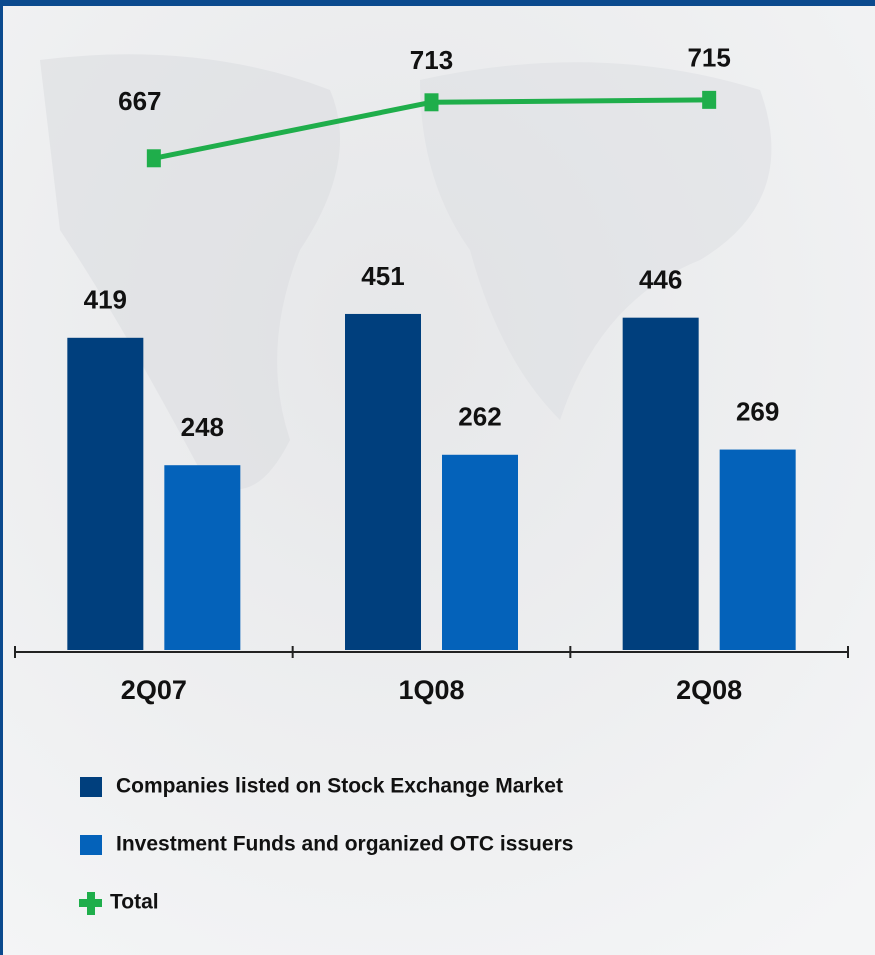 The width and height of the screenshot is (875, 955). Describe the element at coordinates (154, 690) in the screenshot. I see `x-tick-label: 2Q07` at that location.